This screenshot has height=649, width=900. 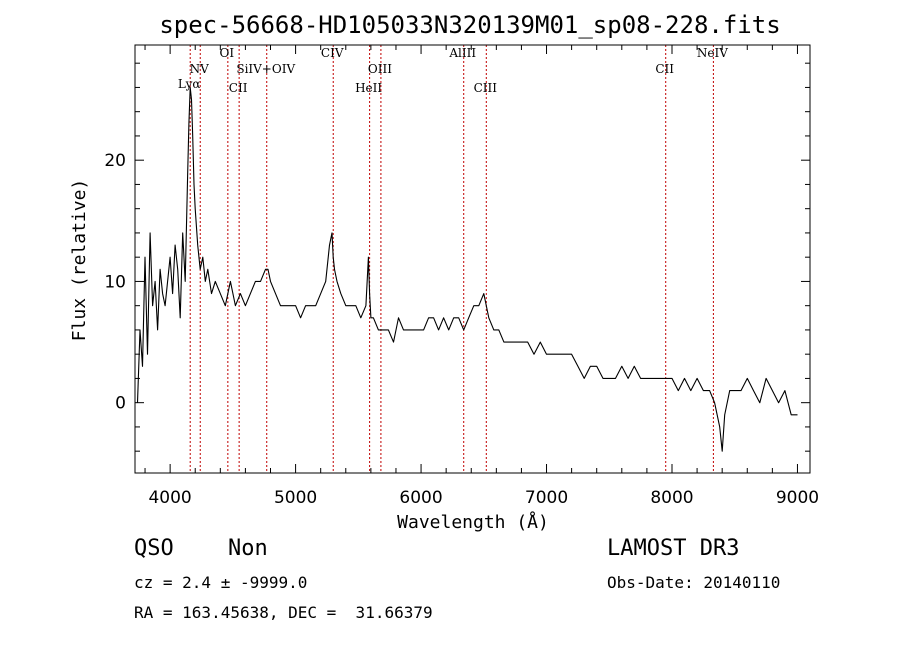 What do you see at coordinates (673, 548) in the screenshot?
I see `survey-label: LAMOST DR3` at bounding box center [673, 548].